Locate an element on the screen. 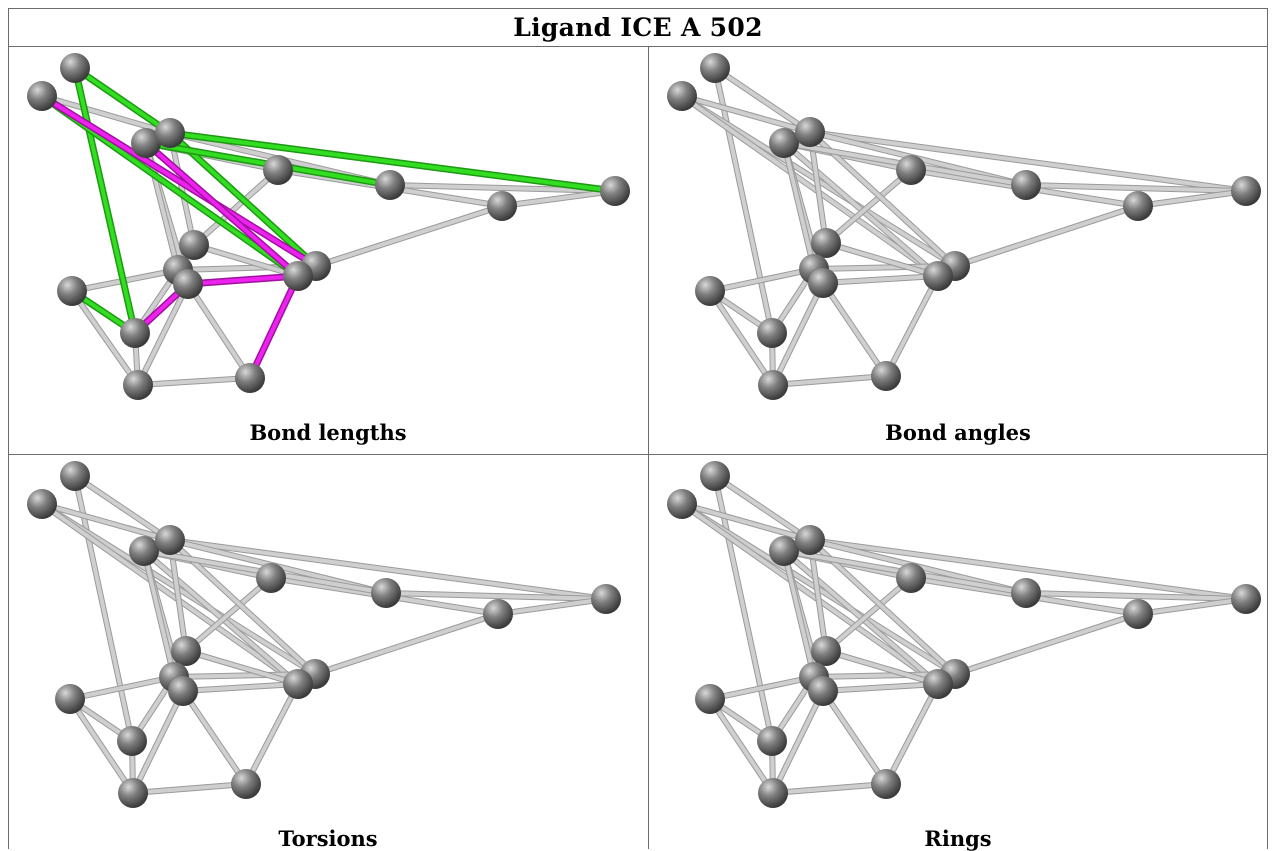 Image resolution: width=1275 pixels, height=851 pixels. title-divider is located at coordinates (638, 46).